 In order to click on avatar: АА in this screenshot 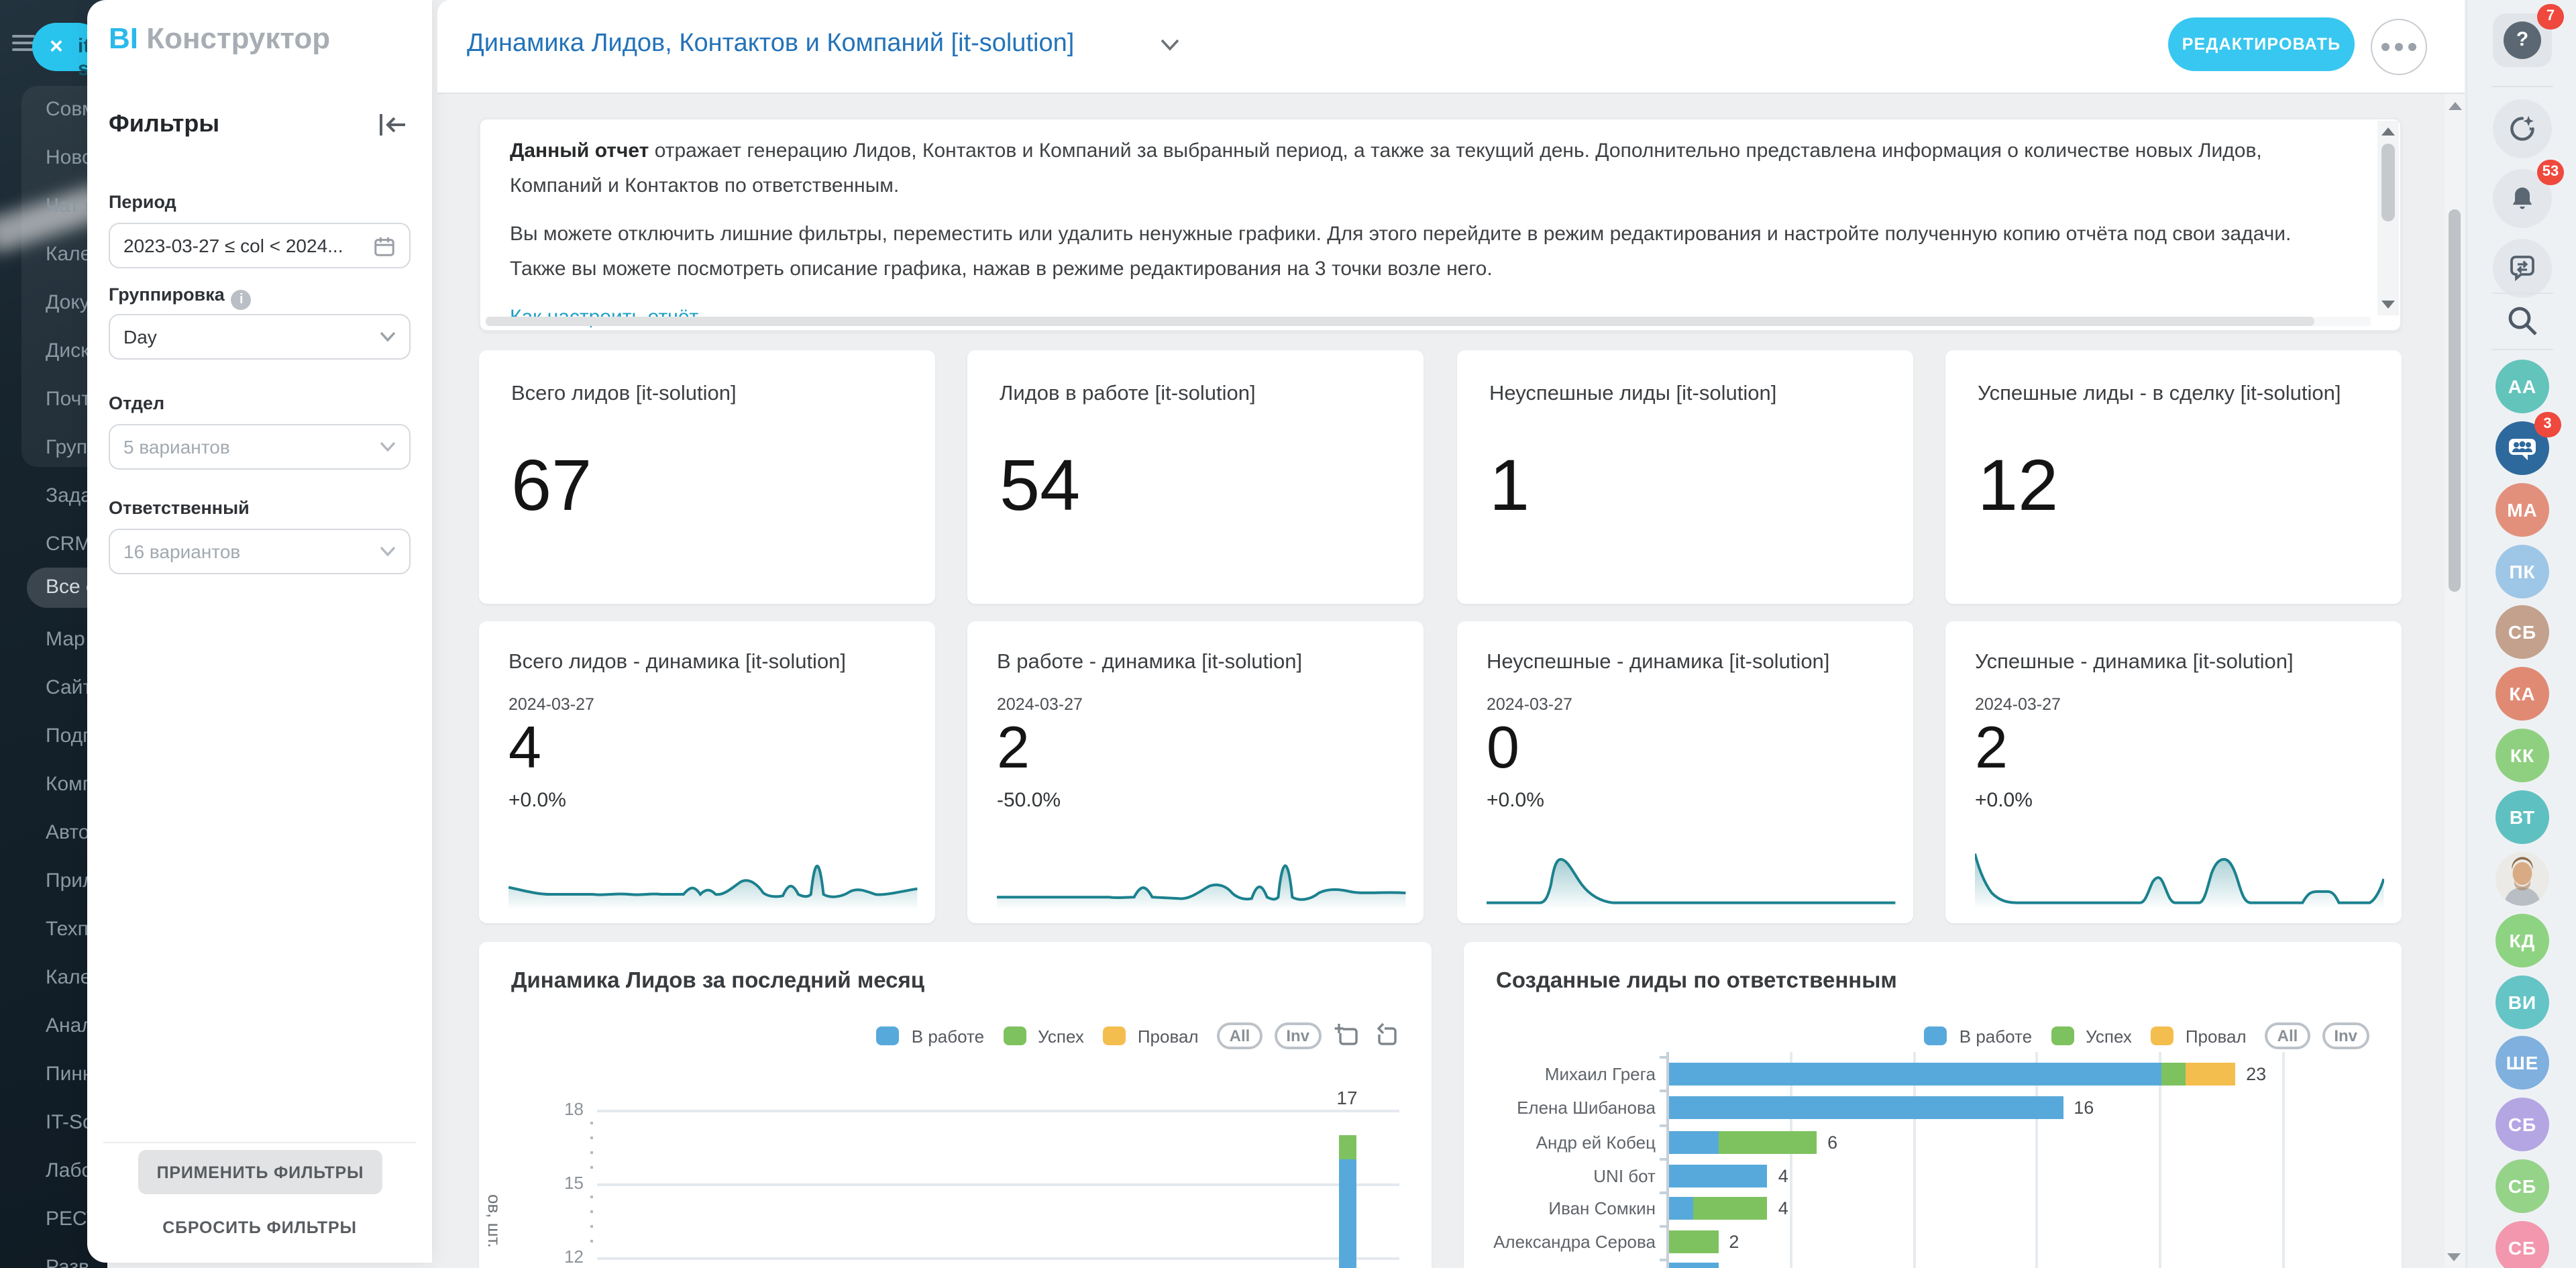, I will do `click(2522, 387)`.